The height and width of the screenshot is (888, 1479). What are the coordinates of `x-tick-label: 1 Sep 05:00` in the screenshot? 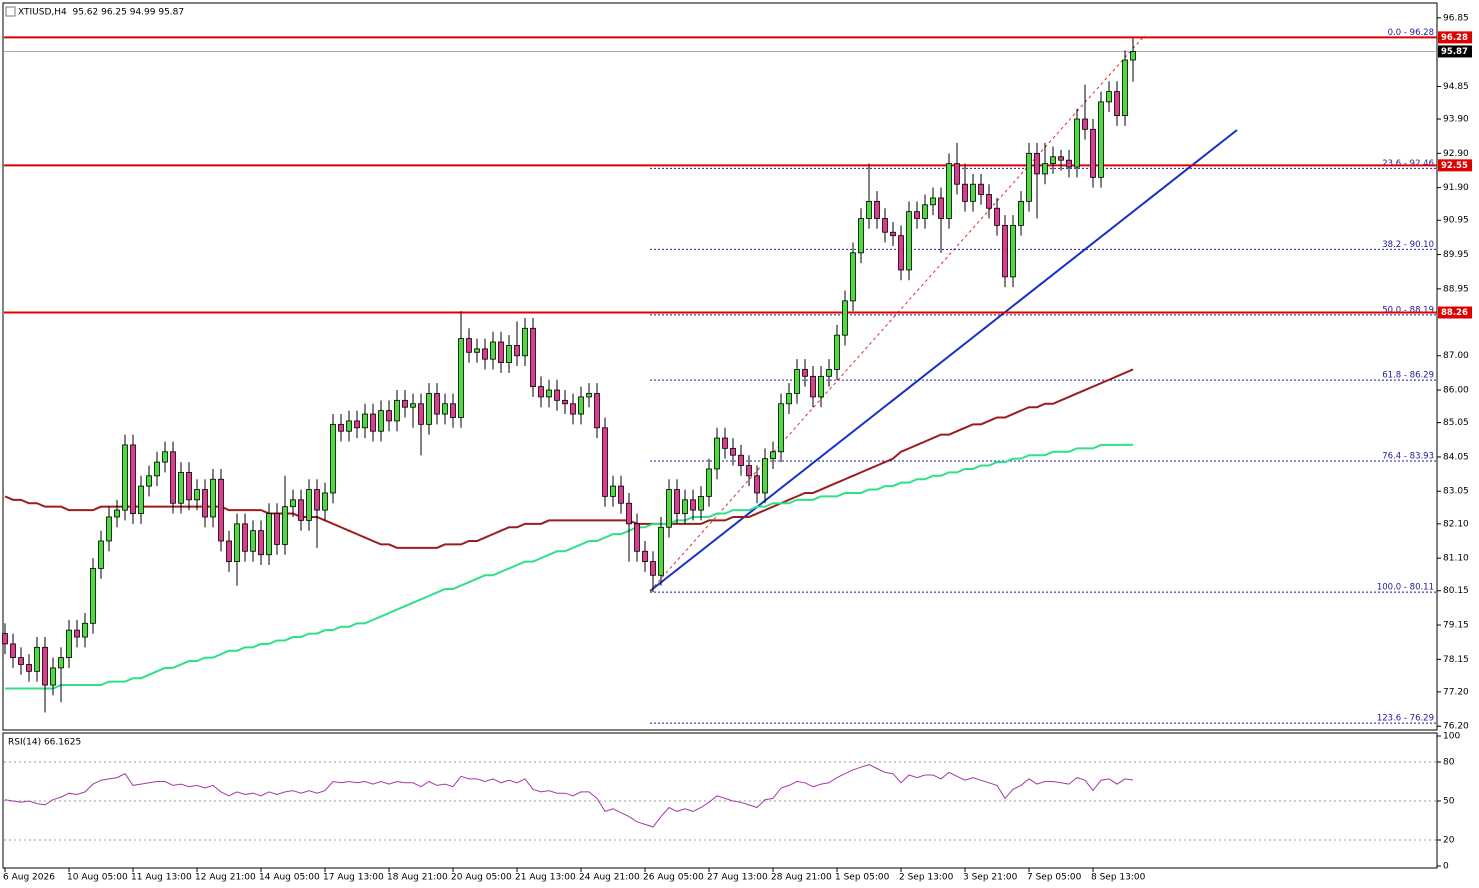 It's located at (862, 878).